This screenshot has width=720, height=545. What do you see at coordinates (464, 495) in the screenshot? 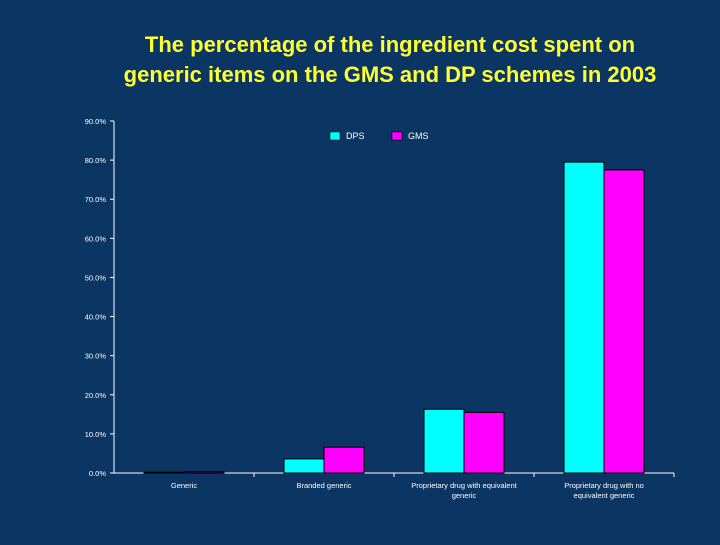
I see `x-tick-label: generic` at bounding box center [464, 495].